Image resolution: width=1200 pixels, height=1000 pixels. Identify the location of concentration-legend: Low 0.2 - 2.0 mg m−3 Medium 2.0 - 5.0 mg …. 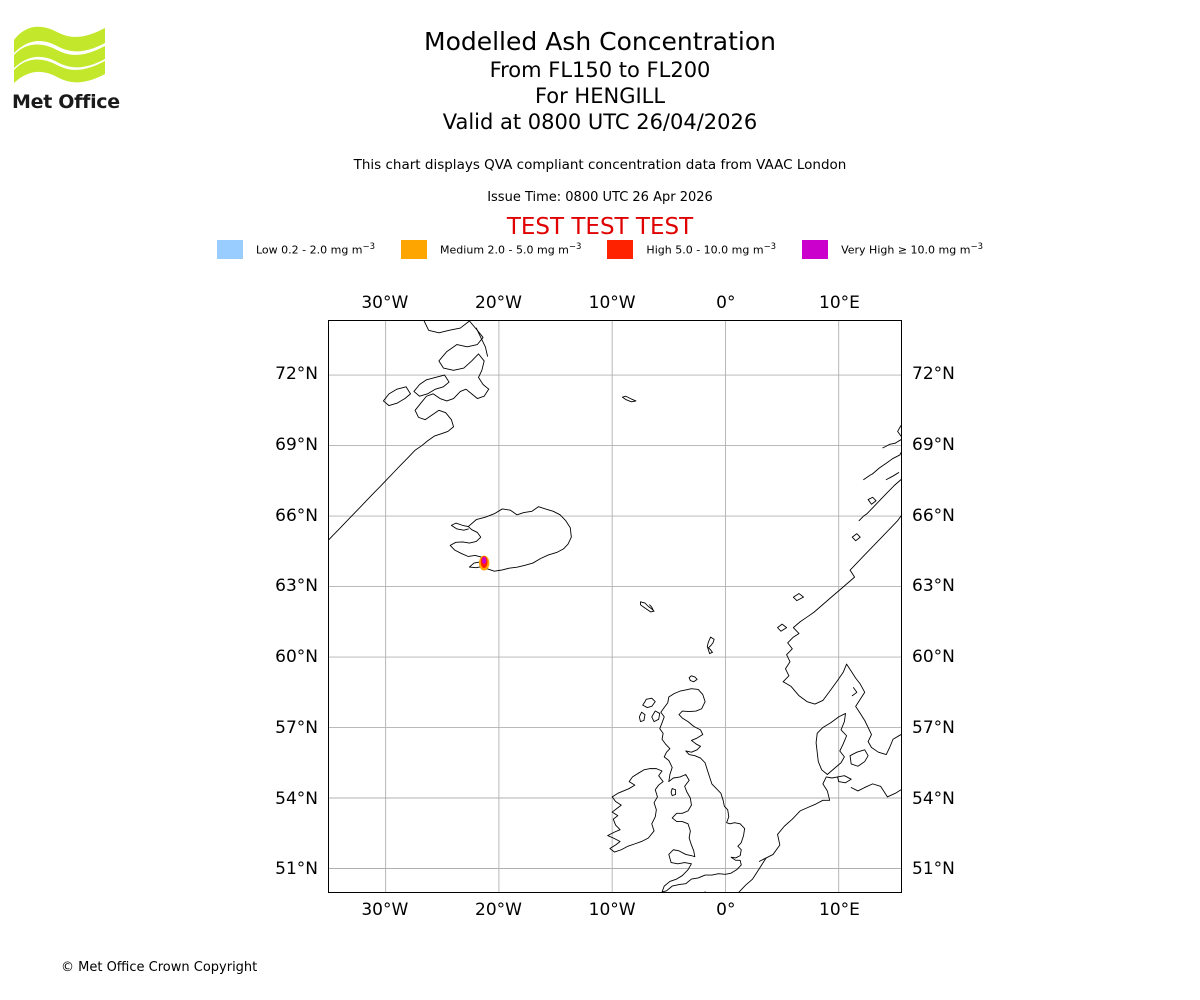
(600, 249).